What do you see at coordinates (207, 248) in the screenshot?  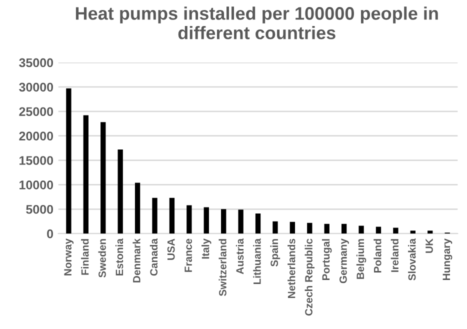 I see `x-tick-label: Italy` at bounding box center [207, 248].